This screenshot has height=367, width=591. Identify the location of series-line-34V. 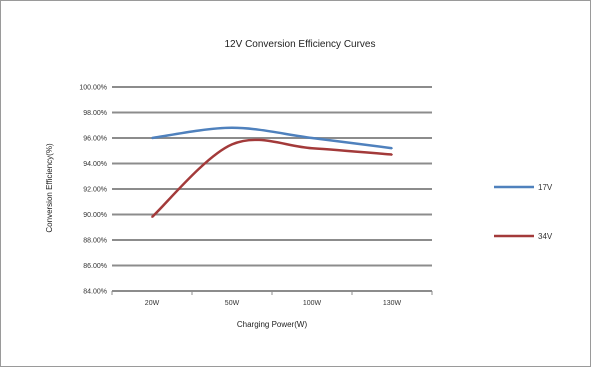
(272, 178).